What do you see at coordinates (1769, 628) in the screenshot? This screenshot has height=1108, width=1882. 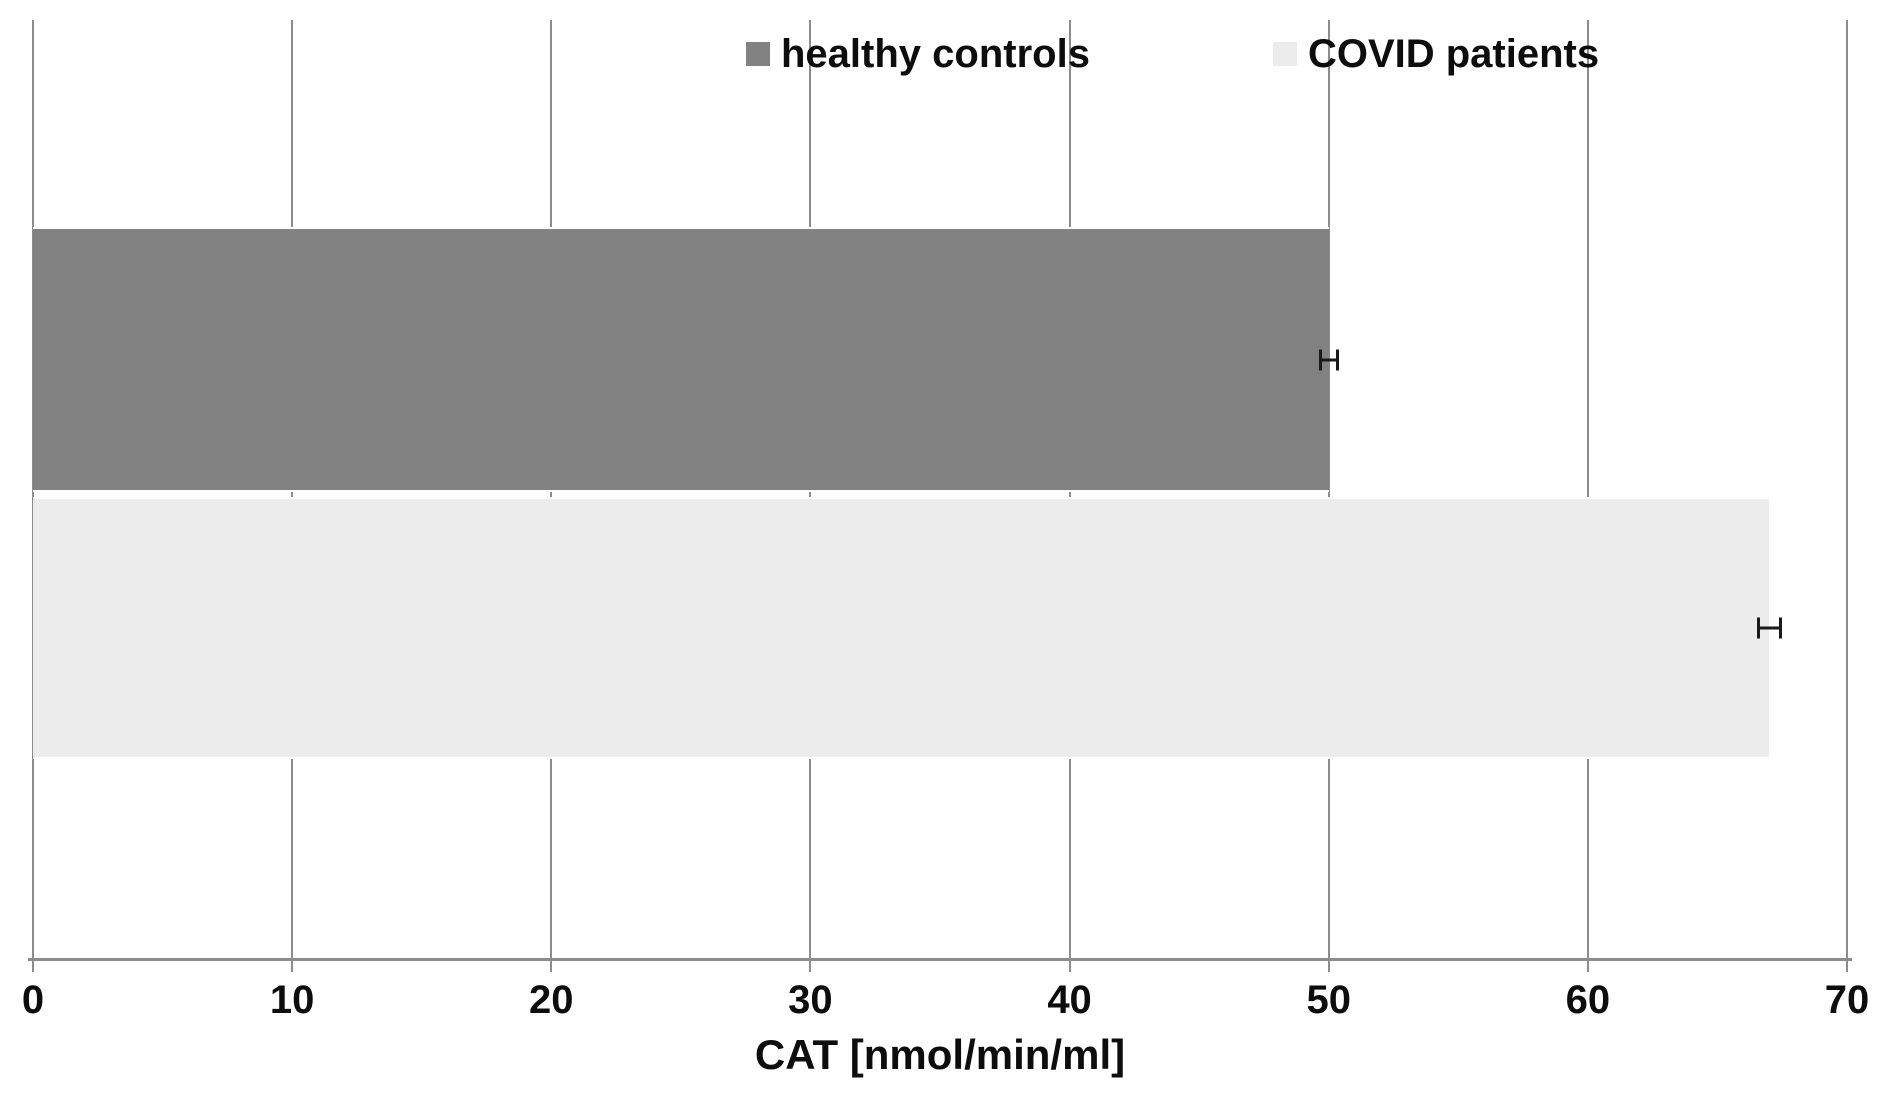 I see `error-bar-covid-patients` at bounding box center [1769, 628].